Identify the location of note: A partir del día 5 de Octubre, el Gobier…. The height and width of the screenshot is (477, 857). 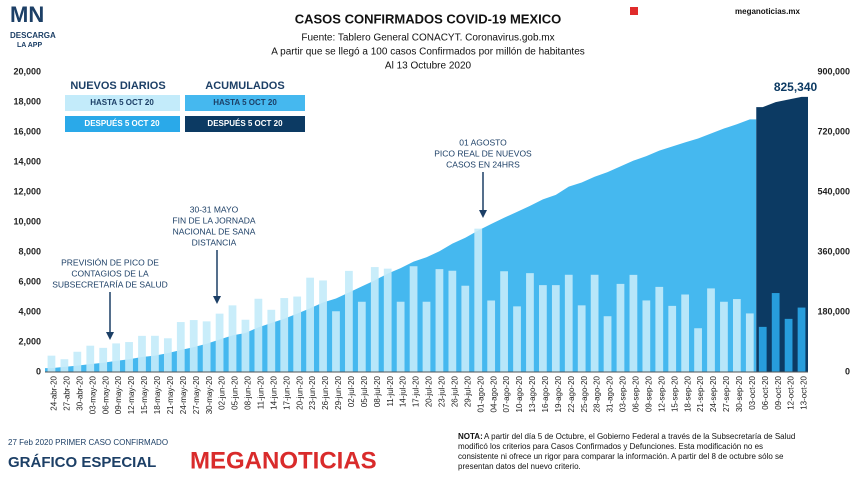
(639, 436).